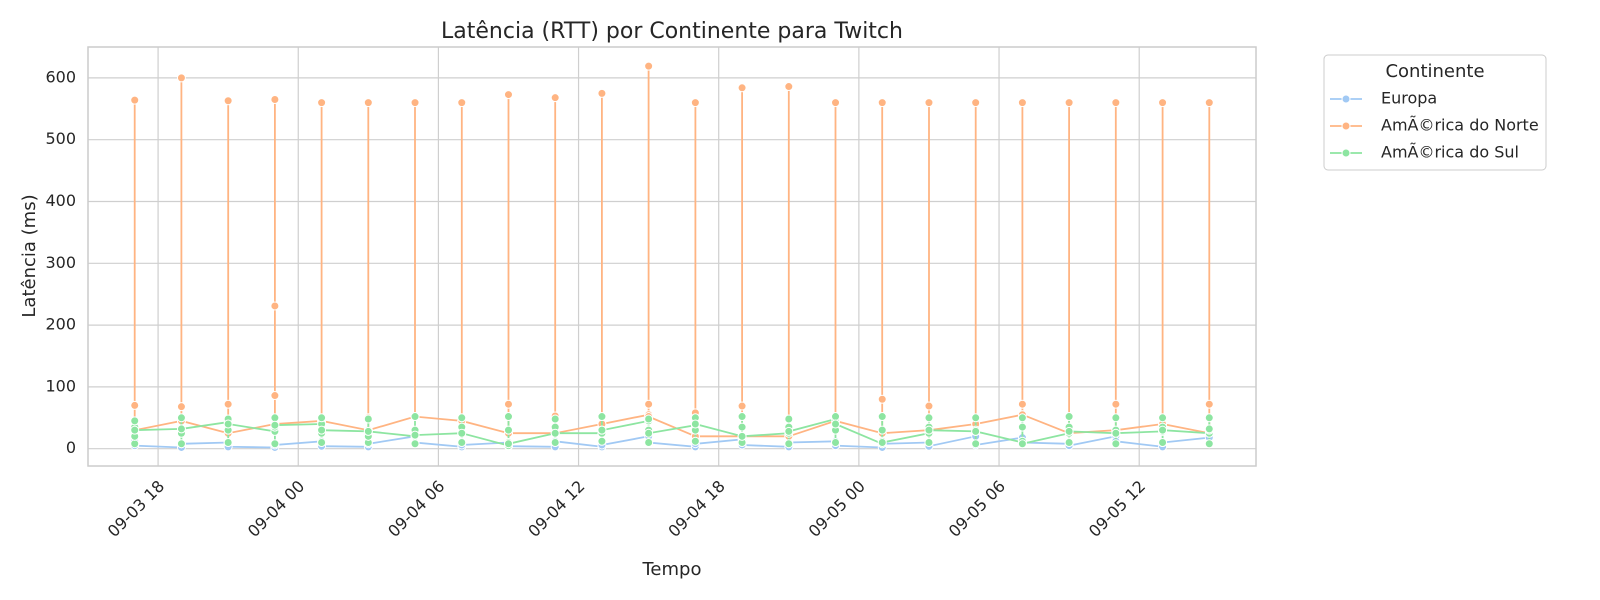 The width and height of the screenshot is (1600, 600). Describe the element at coordinates (416, 509) in the screenshot. I see `x-tick-label: 09-04 06` at that location.